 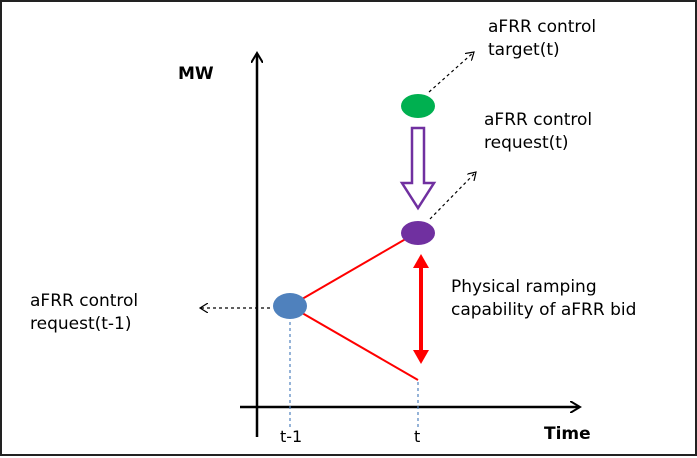 I want to click on target-label: aFRR control target(t), so click(x=542, y=39).